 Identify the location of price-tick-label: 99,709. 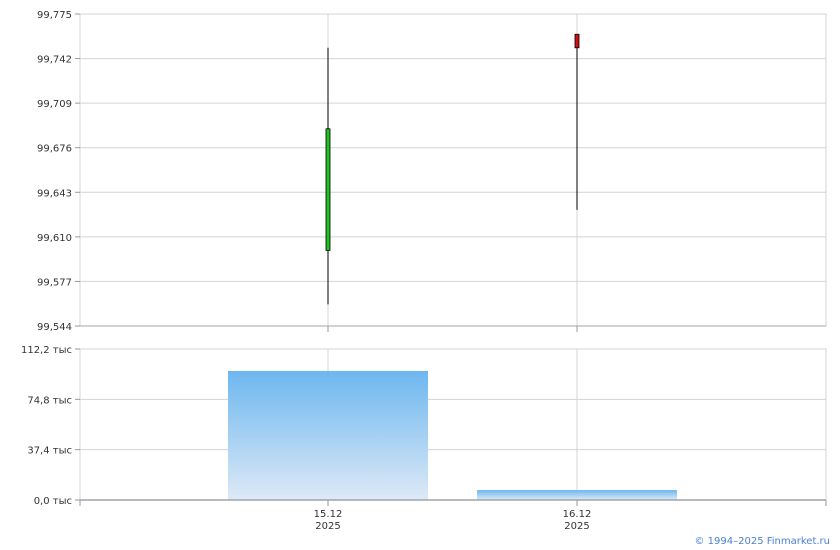
(54, 104).